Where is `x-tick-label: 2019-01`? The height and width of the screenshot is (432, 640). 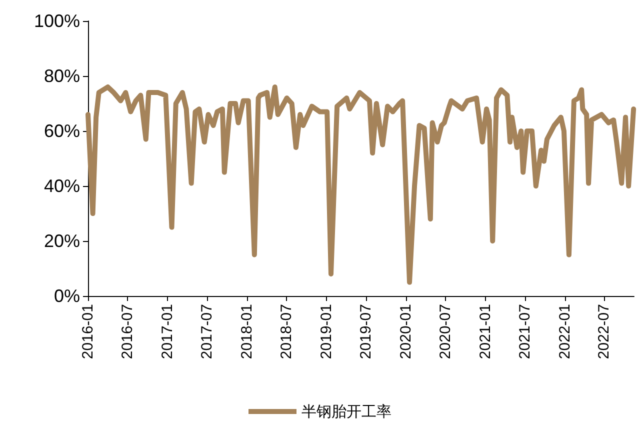
x-tick-label: 2019-01 is located at coordinates (326, 332).